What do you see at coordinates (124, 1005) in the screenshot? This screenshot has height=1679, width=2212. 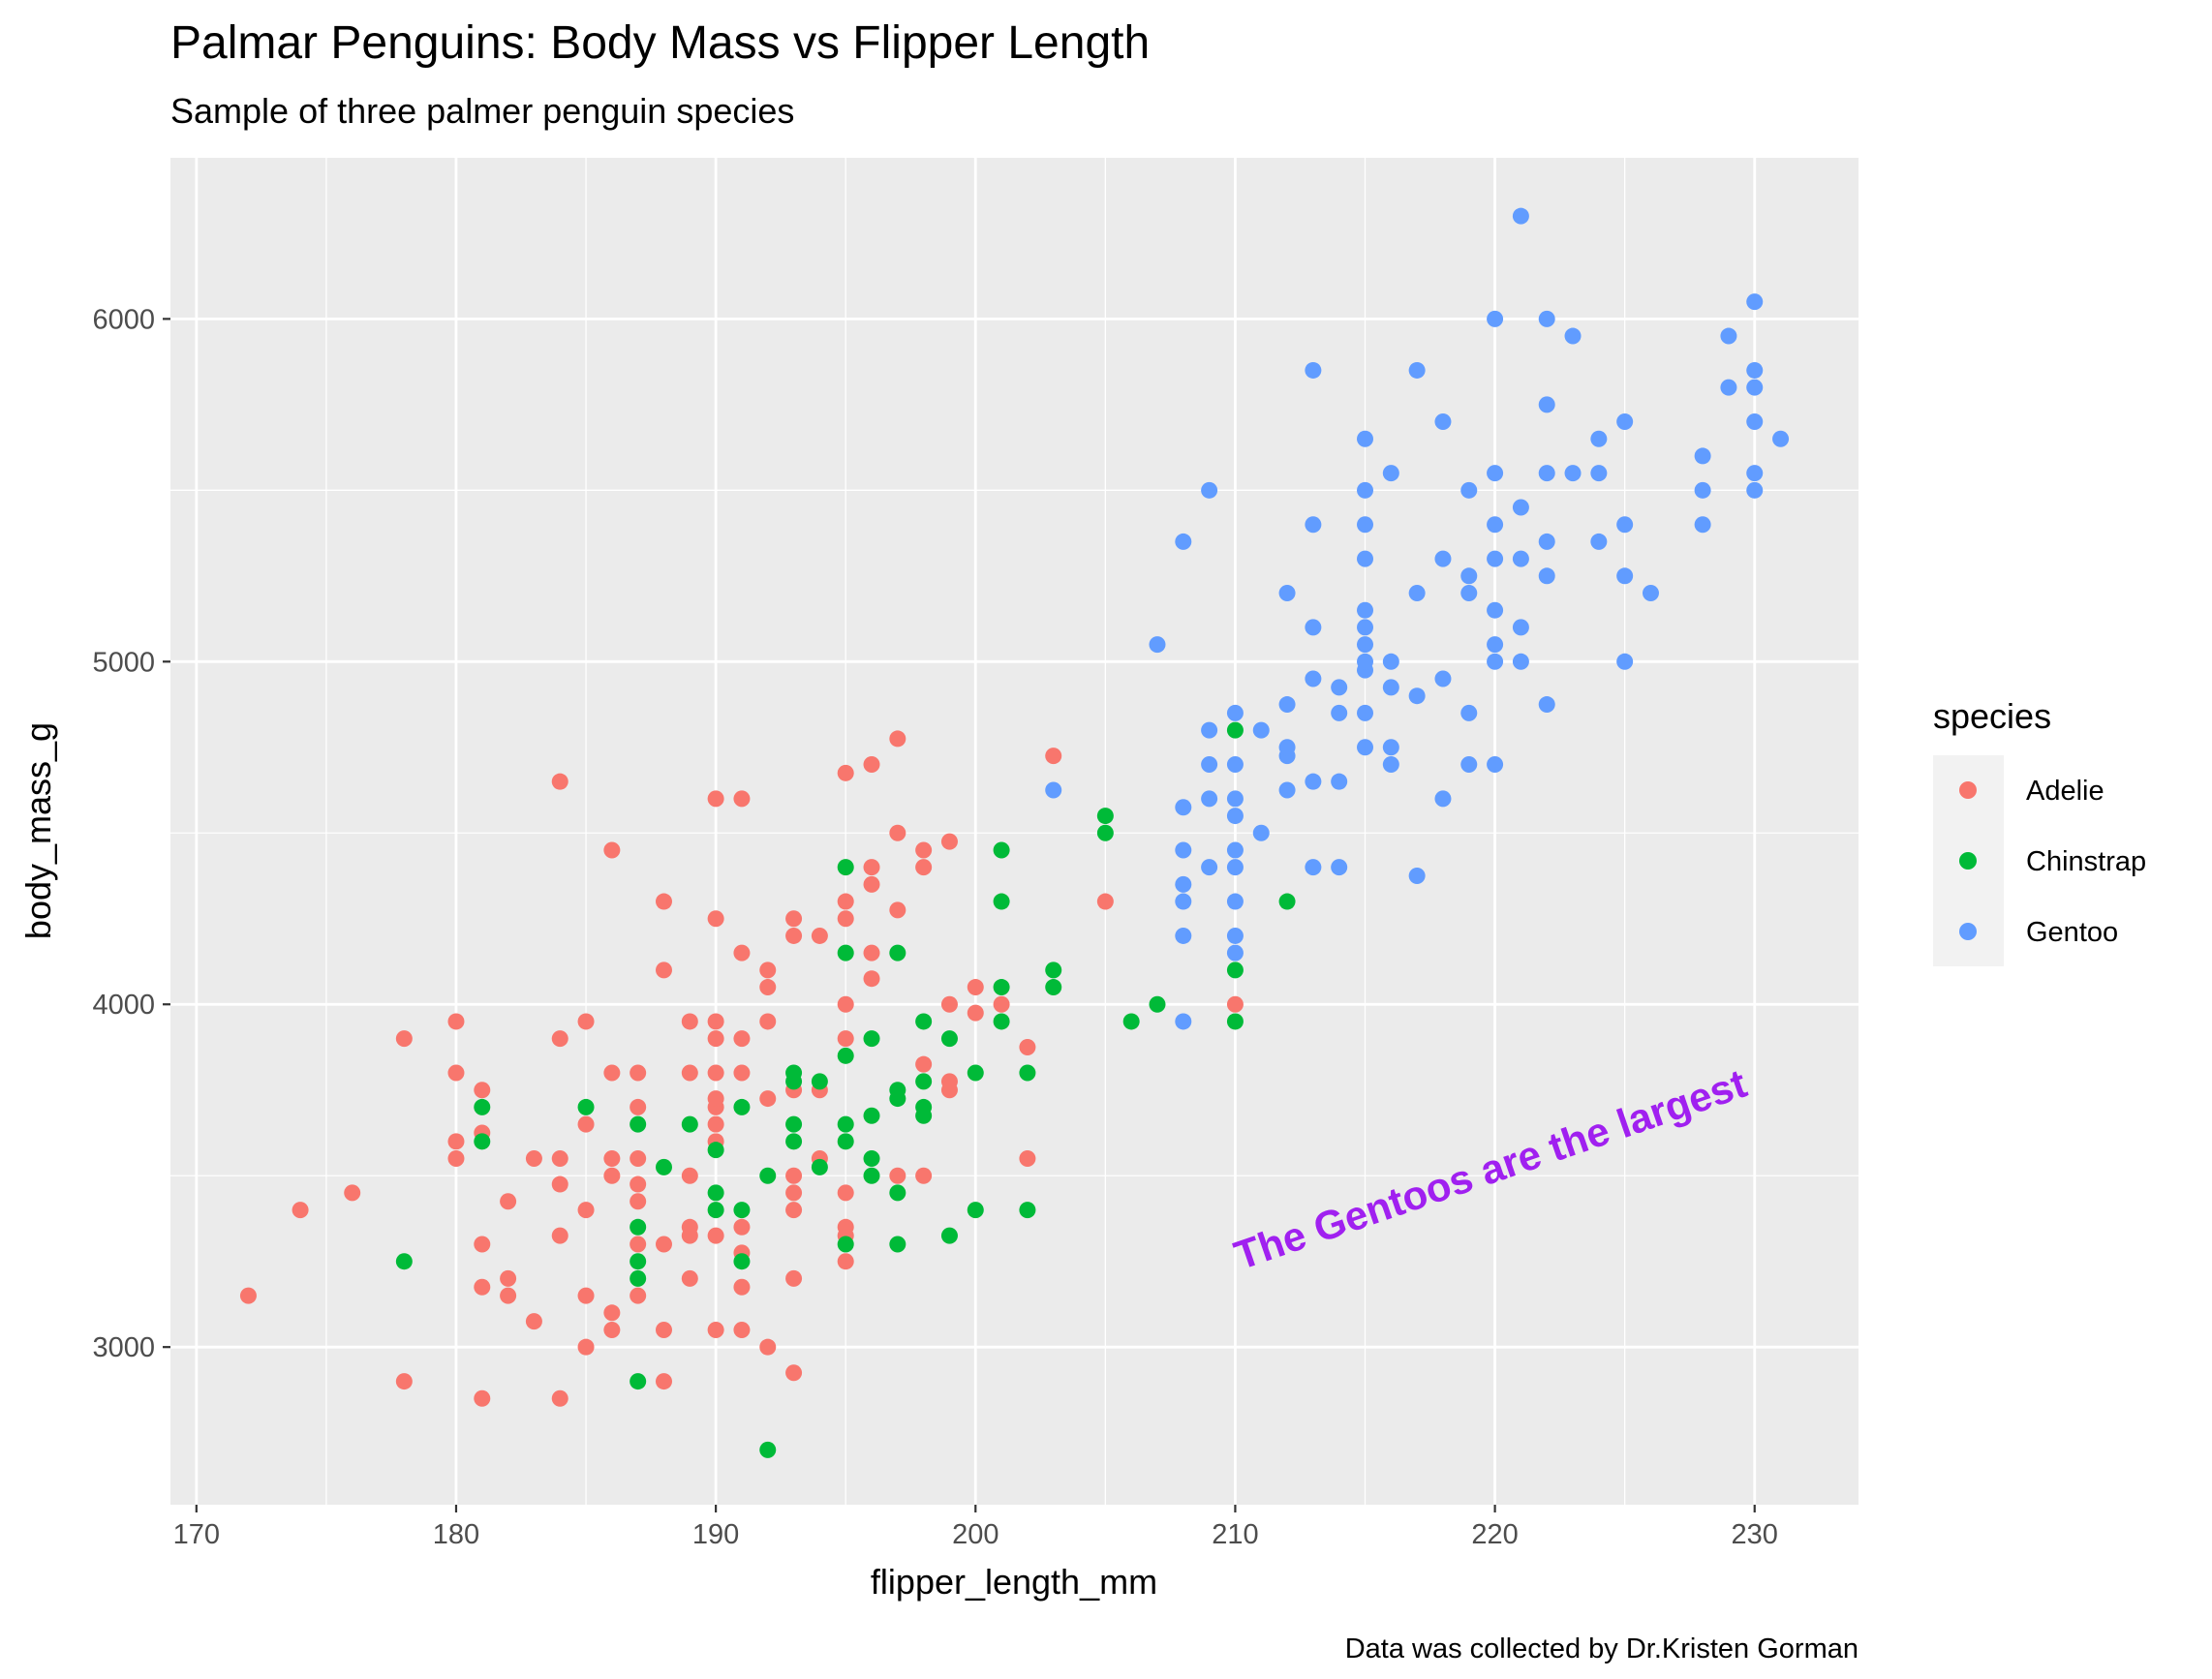 I see `y-tick-label: 4000` at bounding box center [124, 1005].